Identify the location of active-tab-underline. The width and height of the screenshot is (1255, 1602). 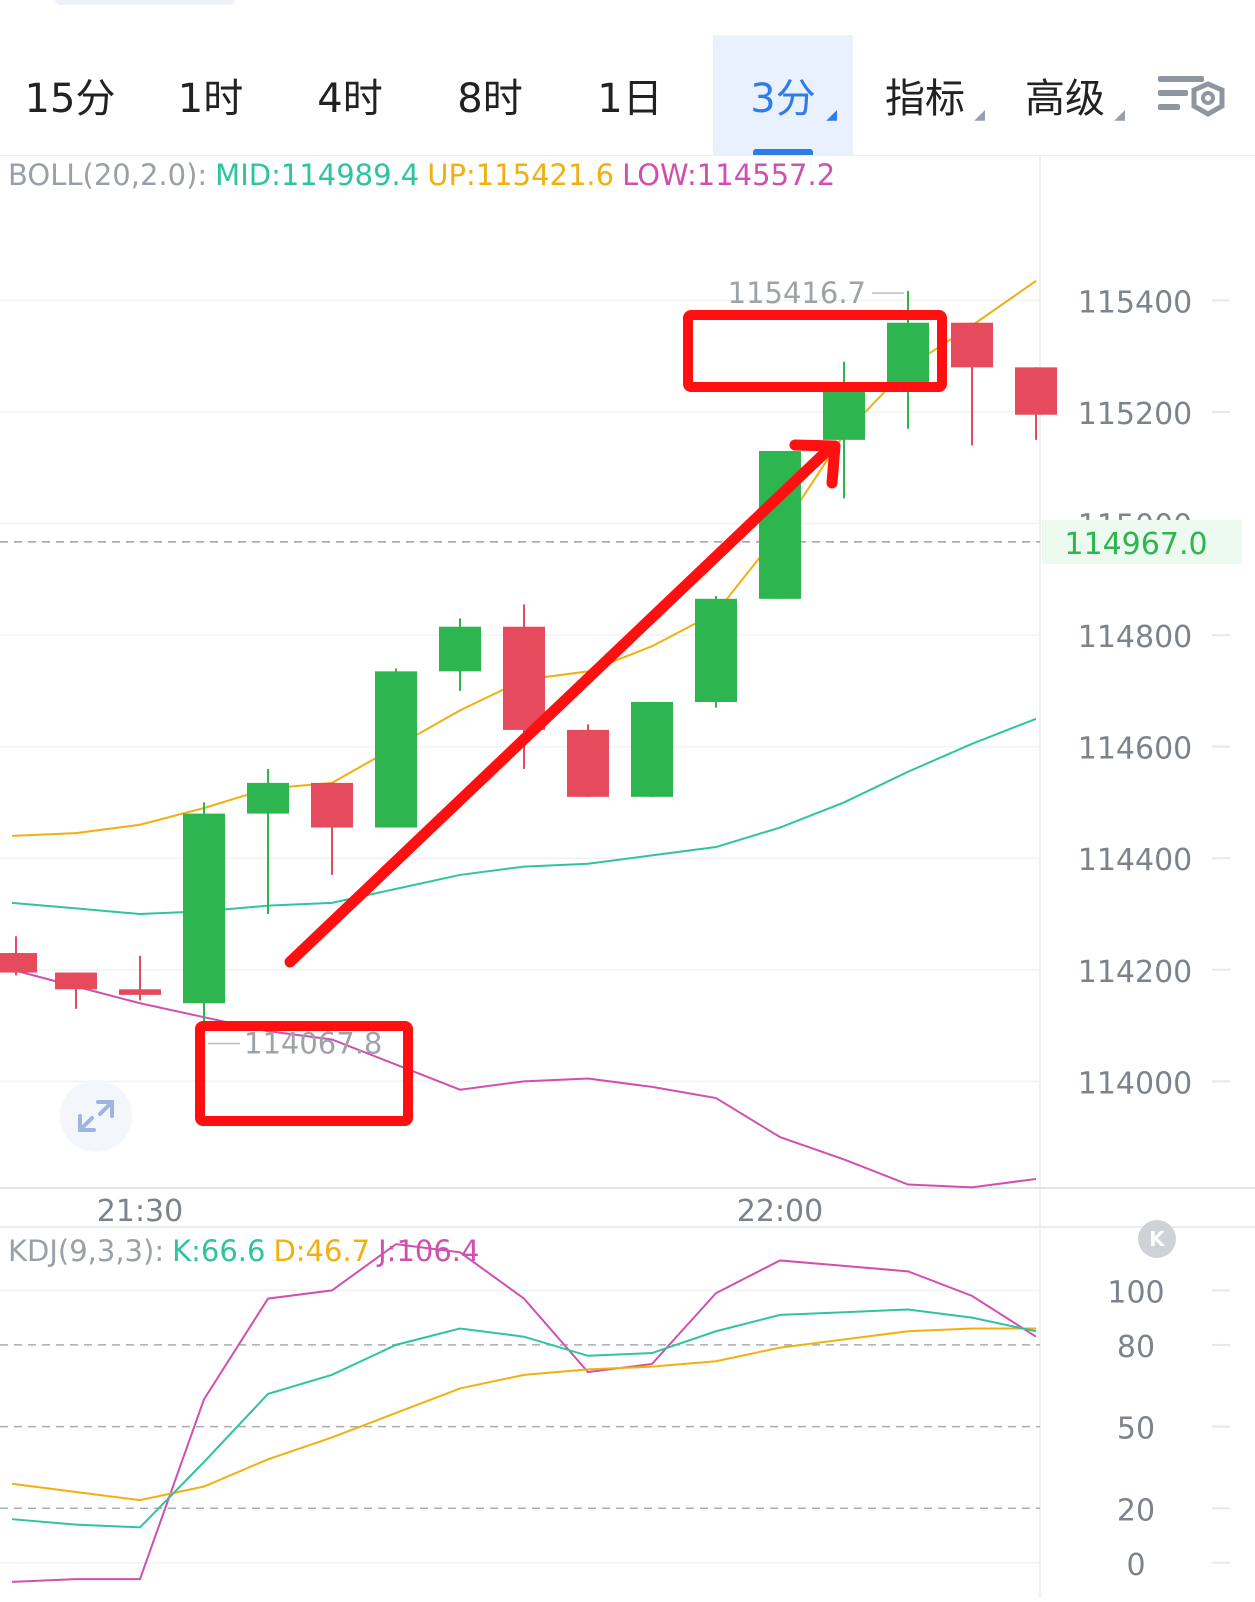
(783, 152).